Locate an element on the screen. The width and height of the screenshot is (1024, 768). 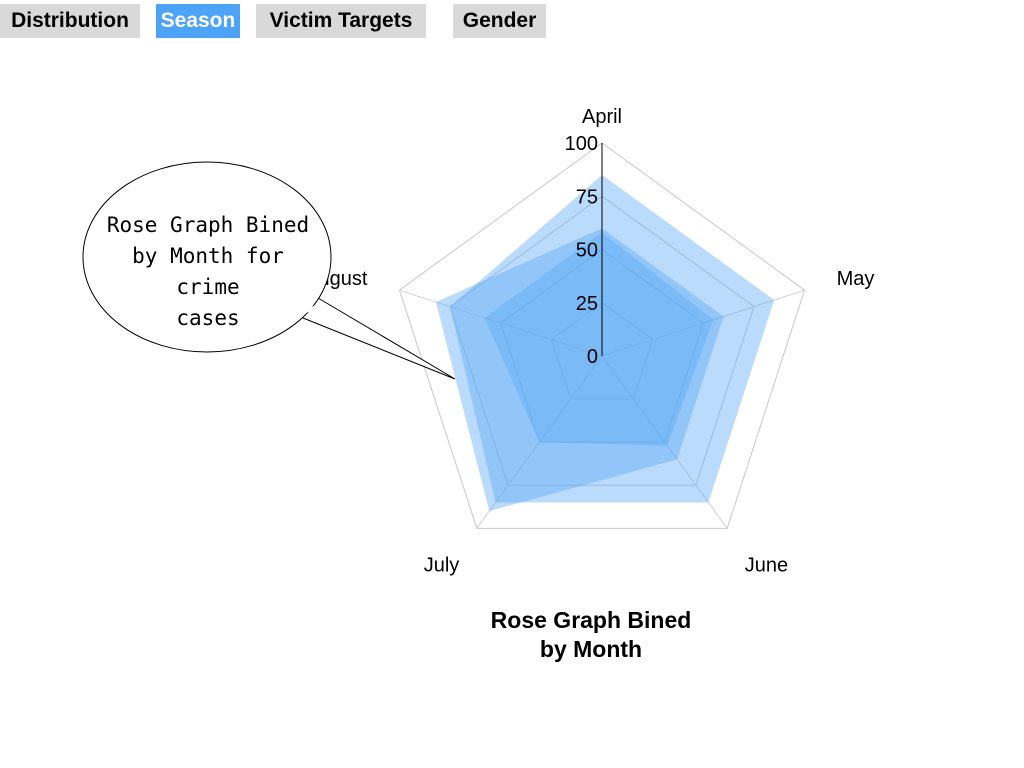
radial-tick-label: 50 is located at coordinates (587, 251).